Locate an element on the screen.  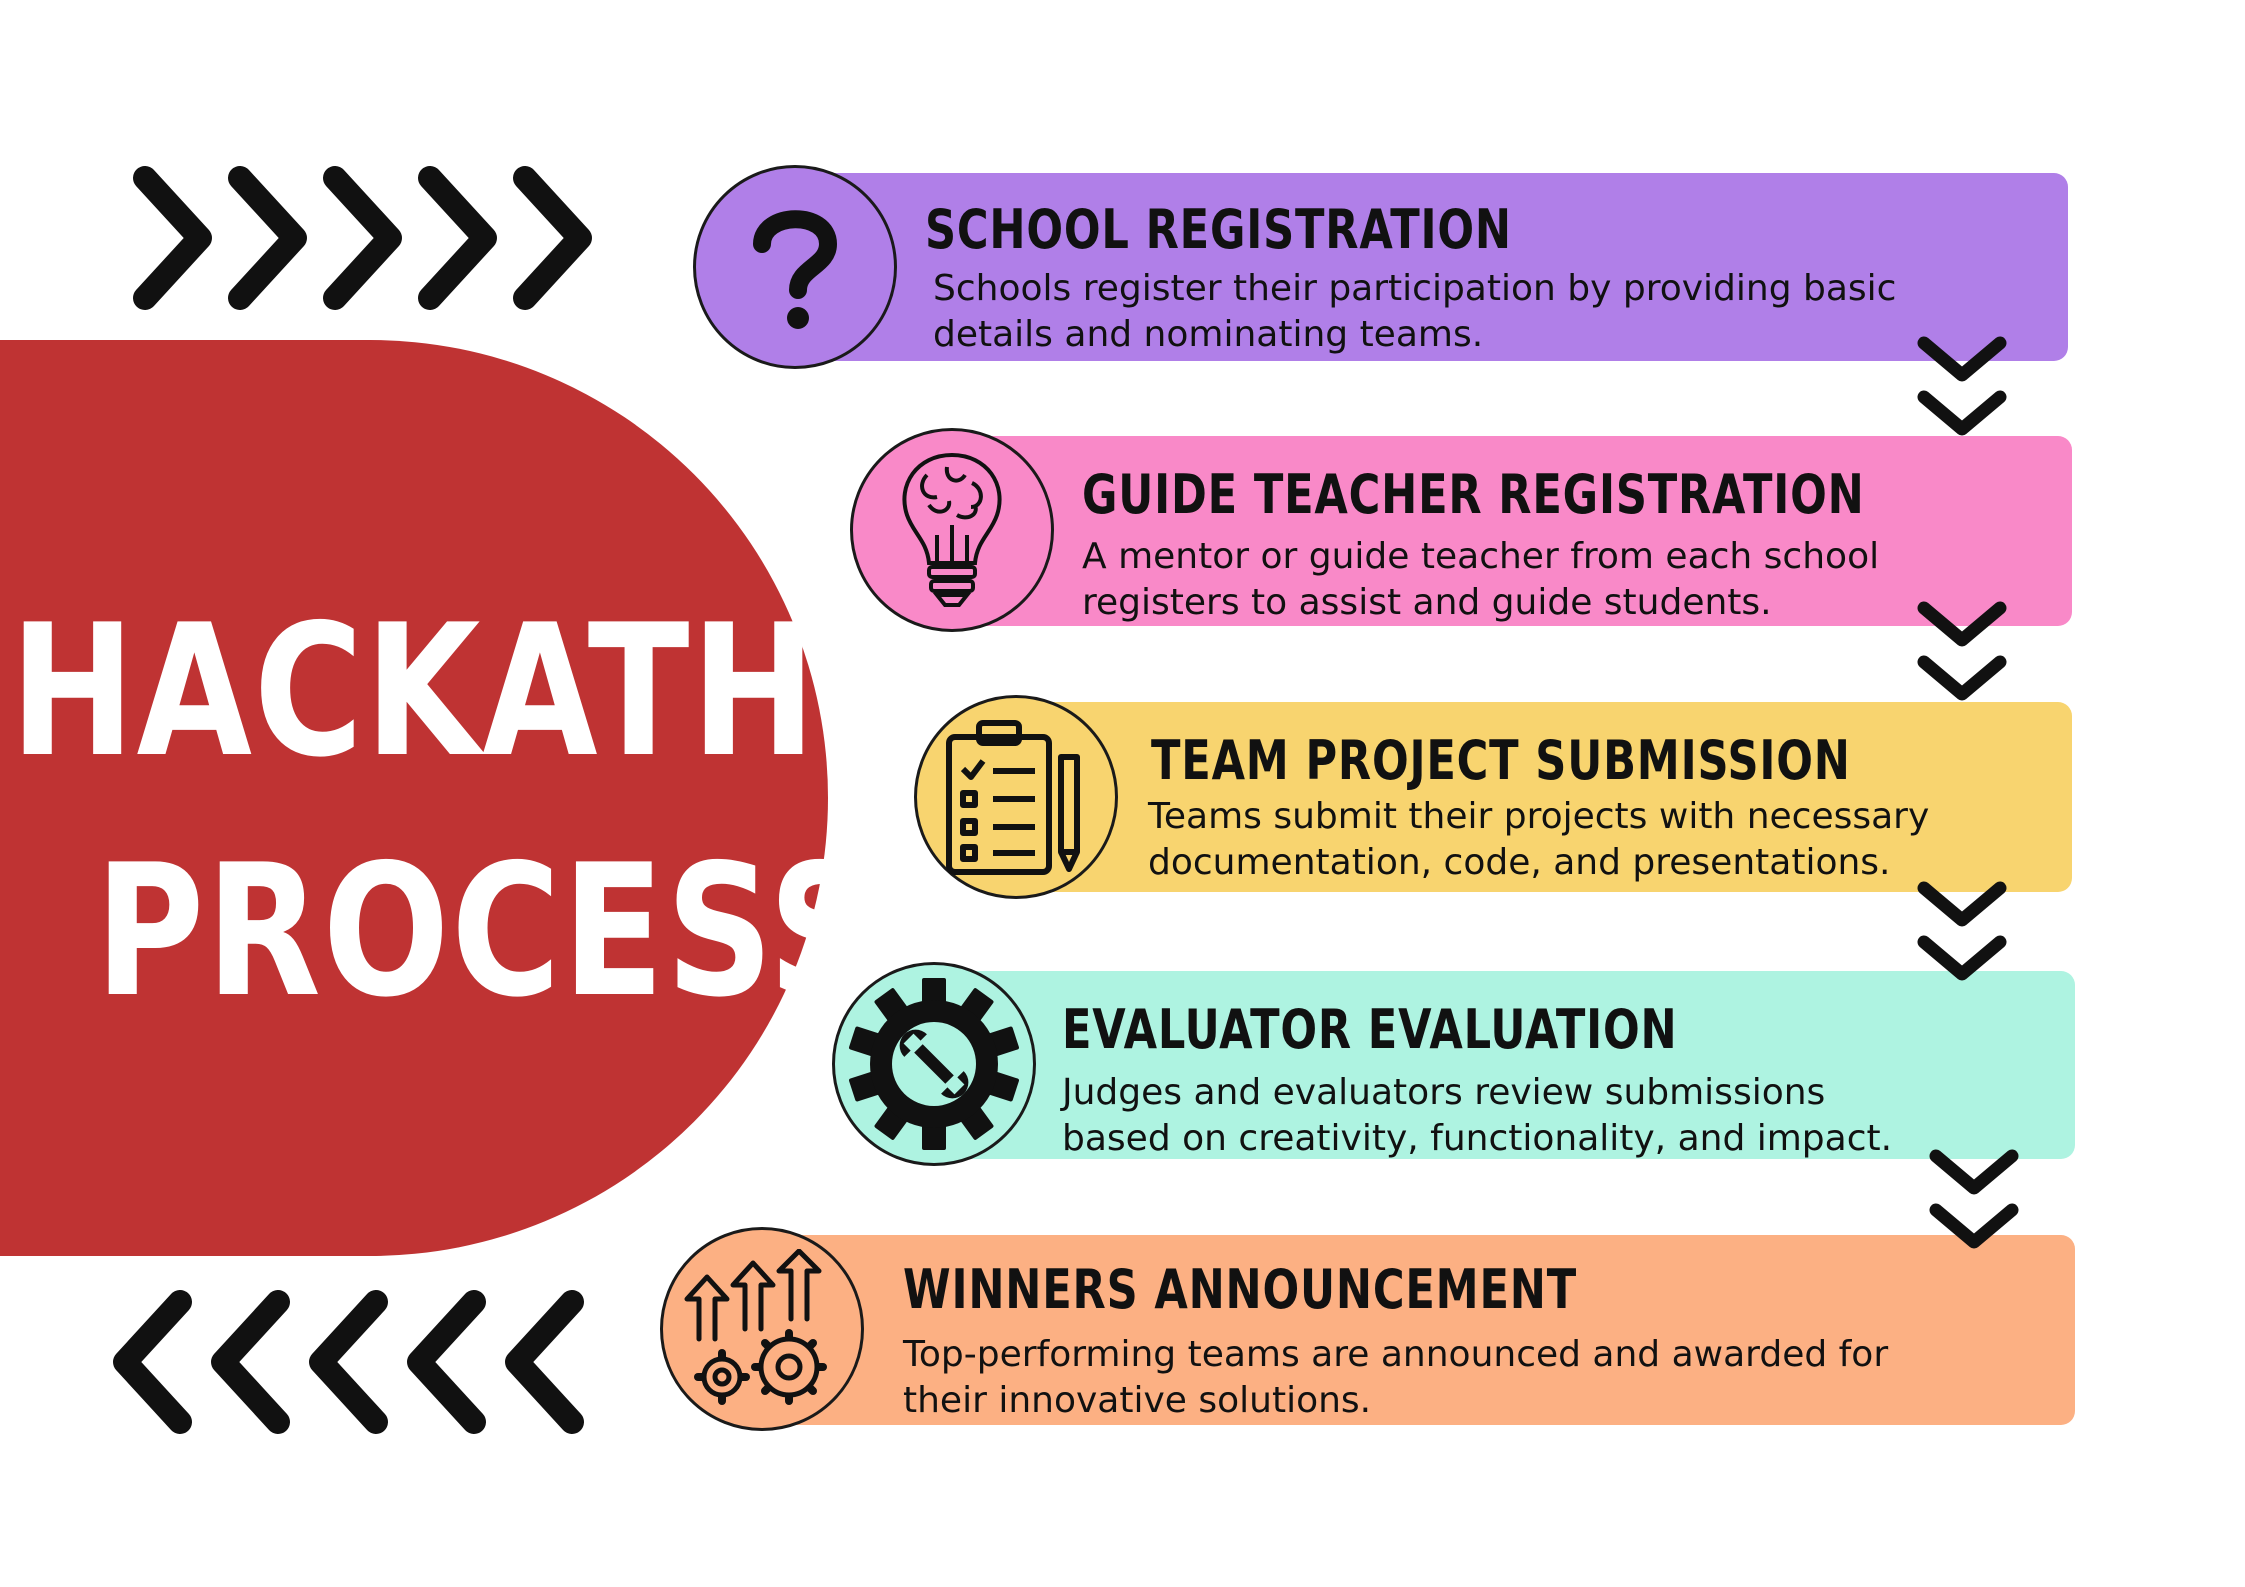
step-4-circle is located at coordinates (934, 1064).